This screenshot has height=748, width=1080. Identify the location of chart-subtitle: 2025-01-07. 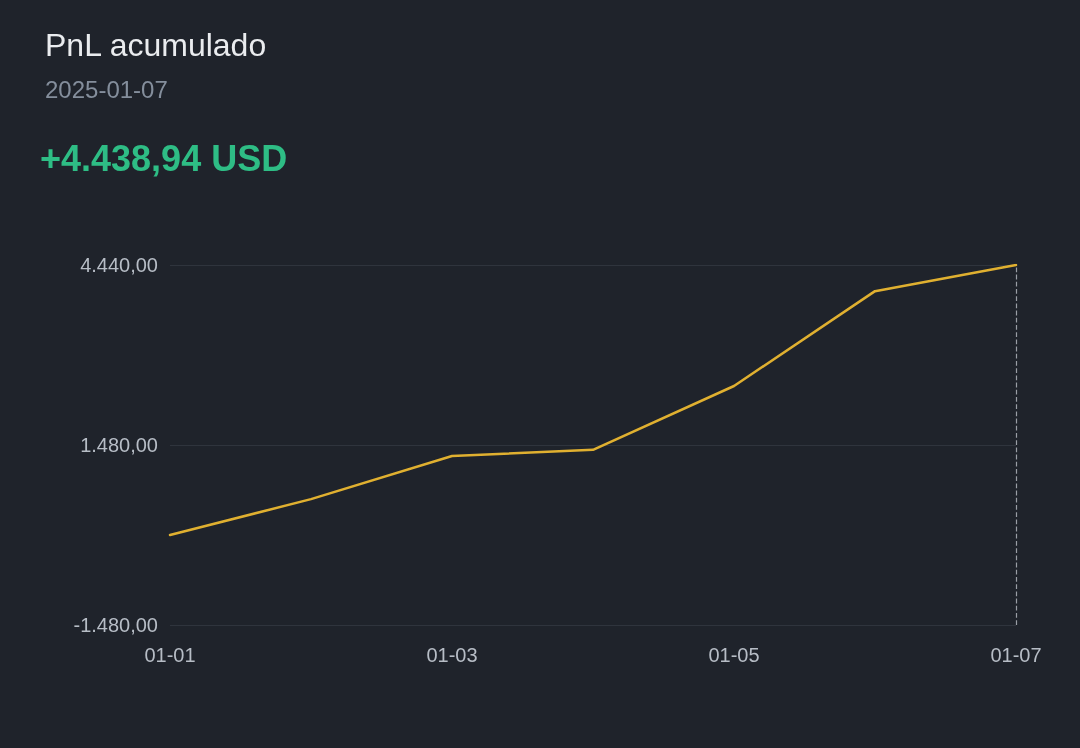
(106, 89).